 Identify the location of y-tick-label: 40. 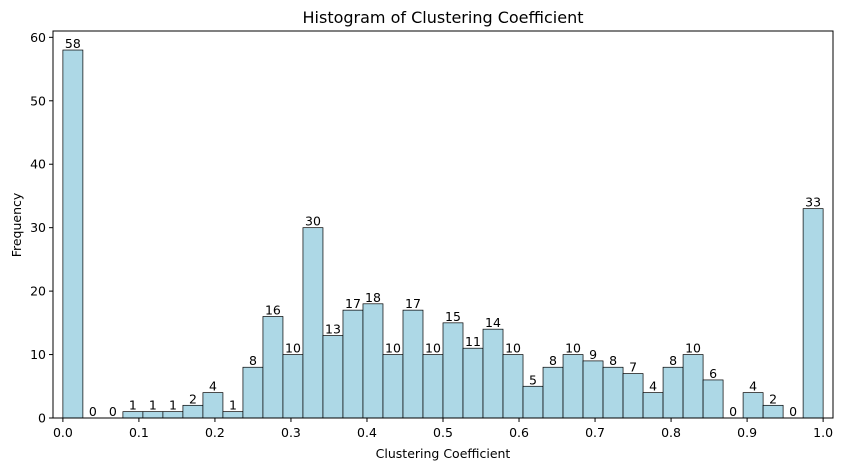
(38, 164).